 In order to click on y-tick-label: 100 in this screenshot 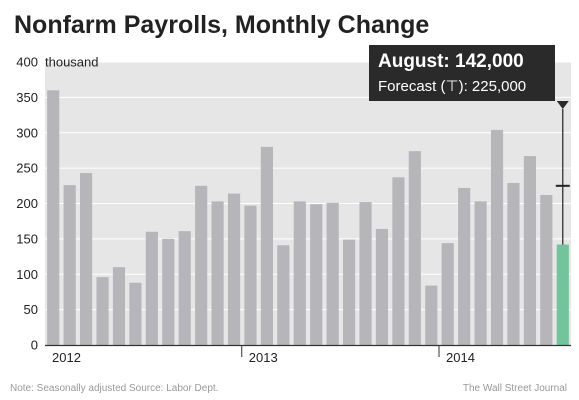, I will do `click(27, 274)`.